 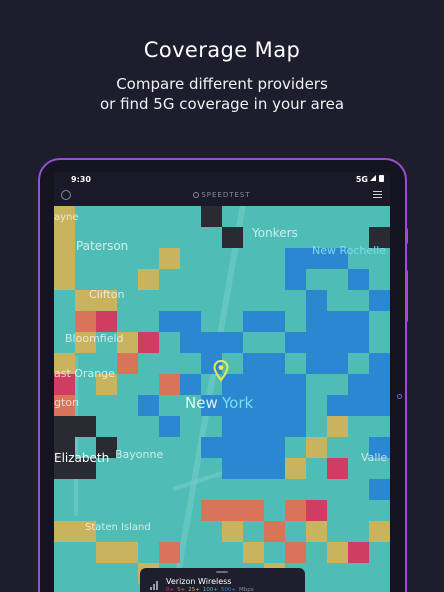 What do you see at coordinates (349, 250) in the screenshot?
I see `map-label-new-rochelle: New Rochelle` at bounding box center [349, 250].